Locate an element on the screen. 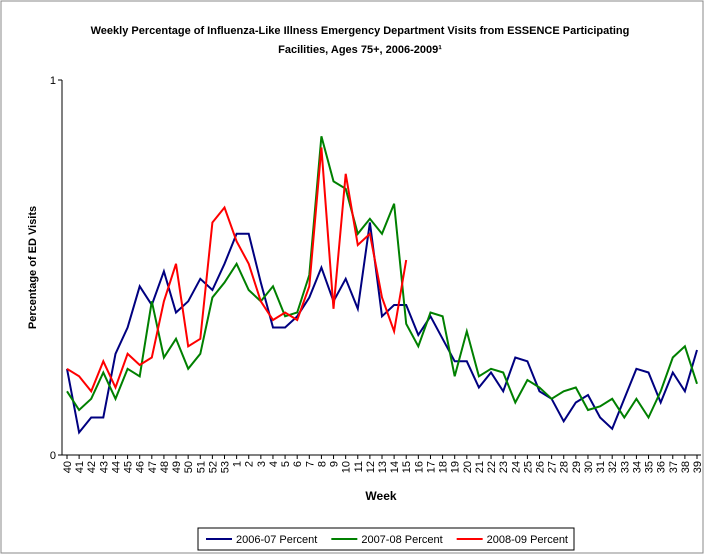 This screenshot has width=704, height=554. x-tick-label: 7 is located at coordinates (310, 464).